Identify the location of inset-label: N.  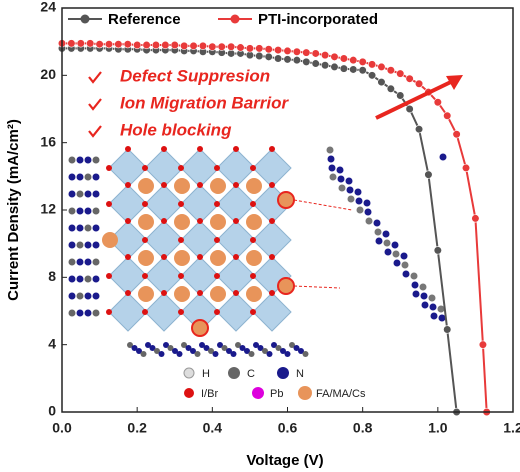
(300, 374).